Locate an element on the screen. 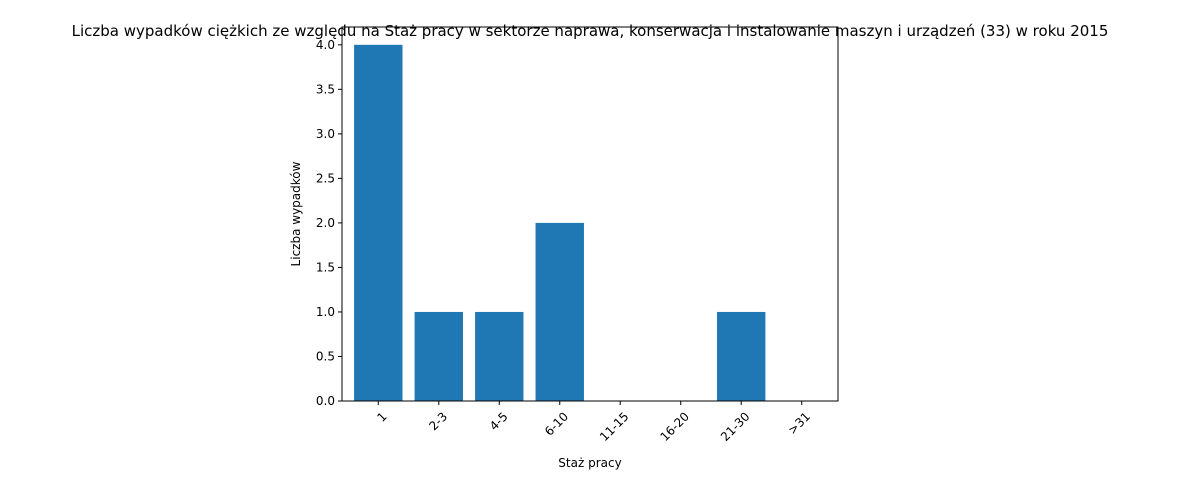  y-tick-label: 4.0 is located at coordinates (325, 45).